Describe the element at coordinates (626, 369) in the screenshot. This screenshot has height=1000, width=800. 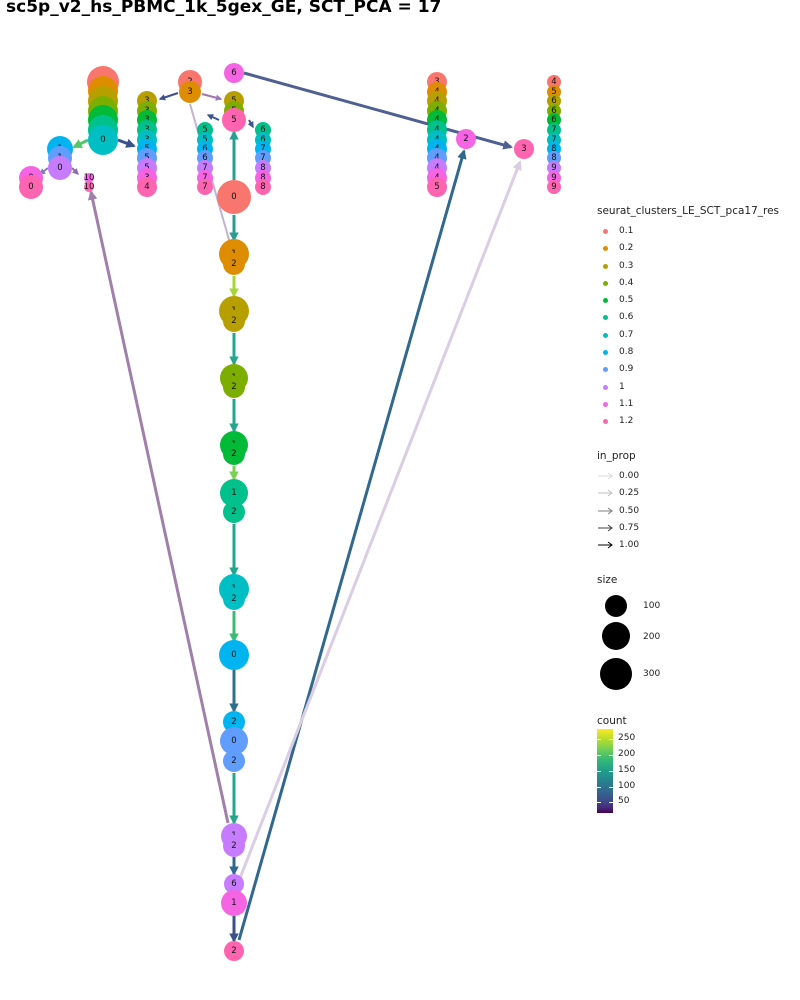
I see `cluster-label: 0.9` at that location.